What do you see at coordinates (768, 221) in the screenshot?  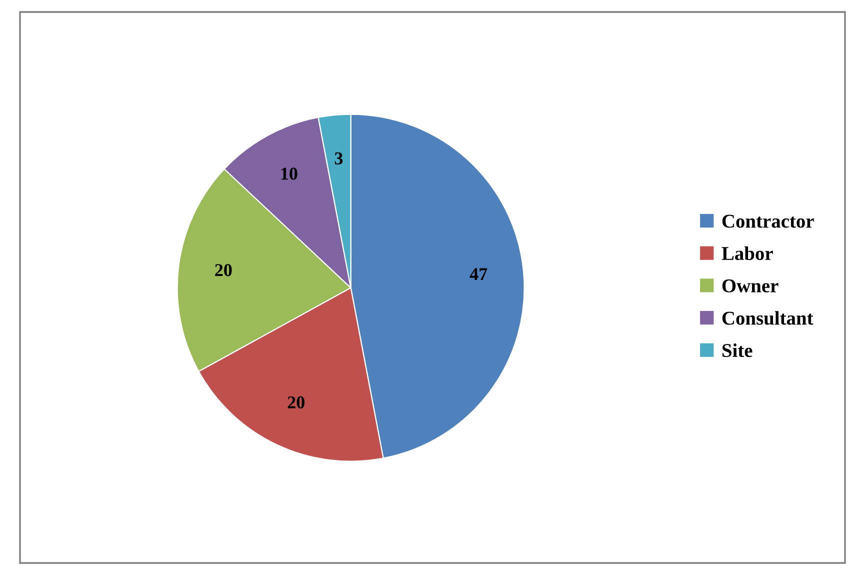 I see `legend-label: Contractor` at bounding box center [768, 221].